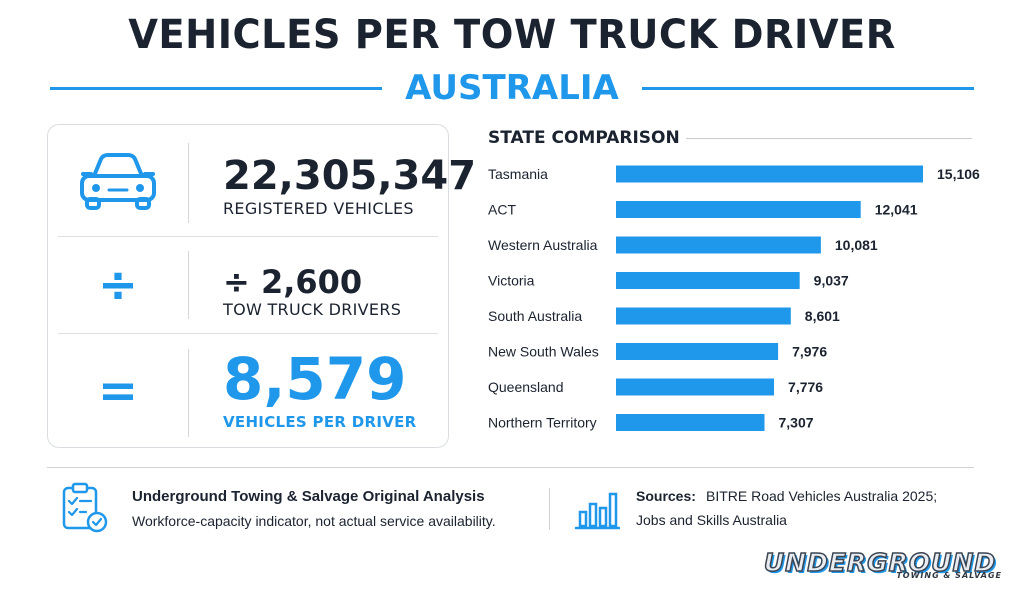 This screenshot has height=589, width=1024. I want to click on drivers-row: ÷ ÷ 2,600 TOW TRUCK DRIVERS, so click(248, 285).